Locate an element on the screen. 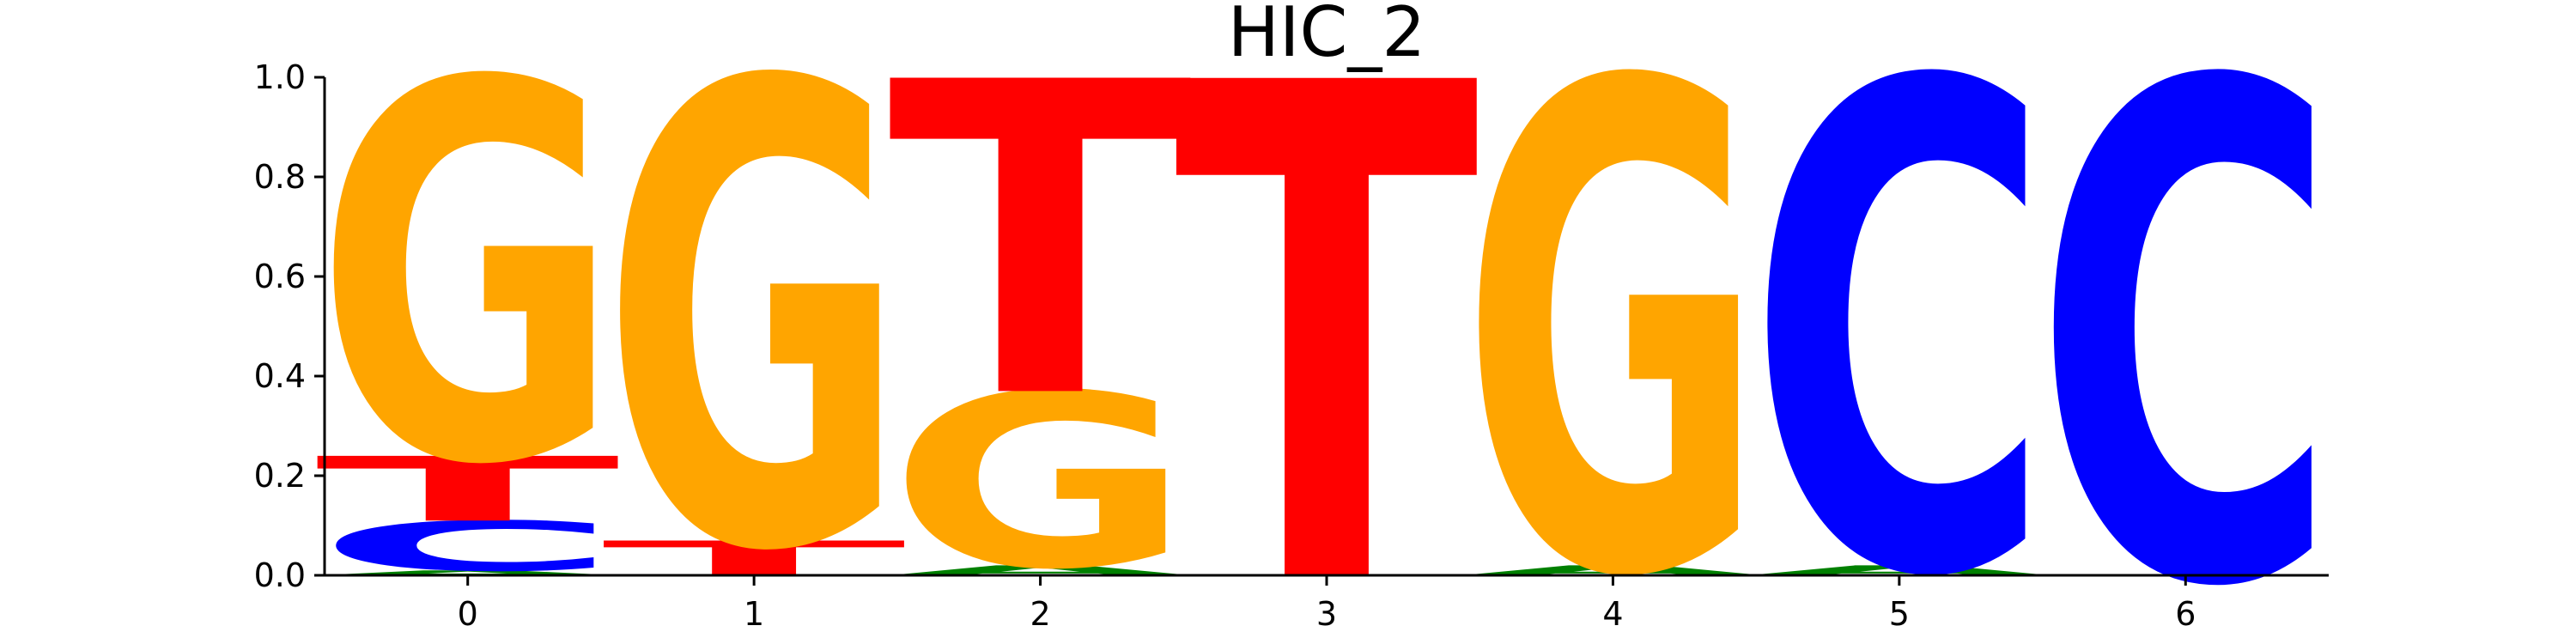  x-tick-label: 6 is located at coordinates (2185, 614).